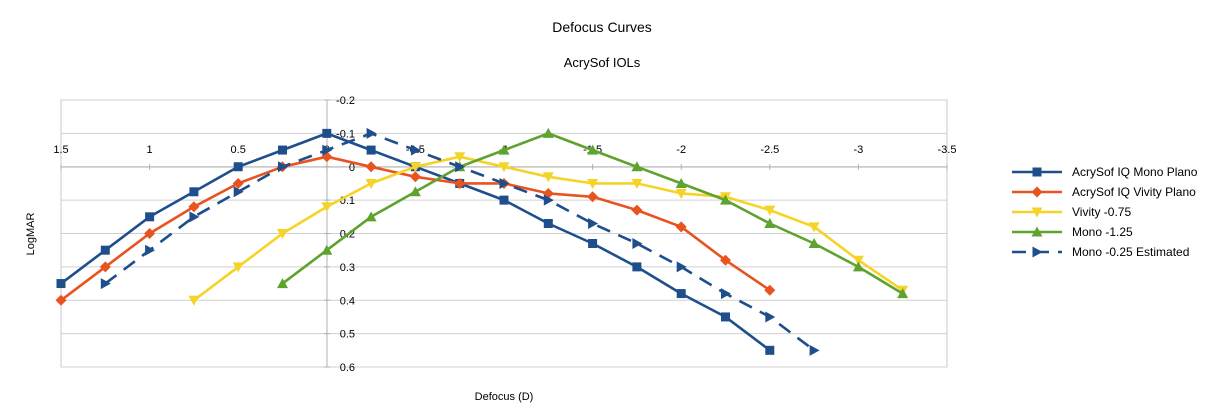 The height and width of the screenshot is (420, 1208). I want to click on chart-subtitle: AcrySof IOLs, so click(602, 62).